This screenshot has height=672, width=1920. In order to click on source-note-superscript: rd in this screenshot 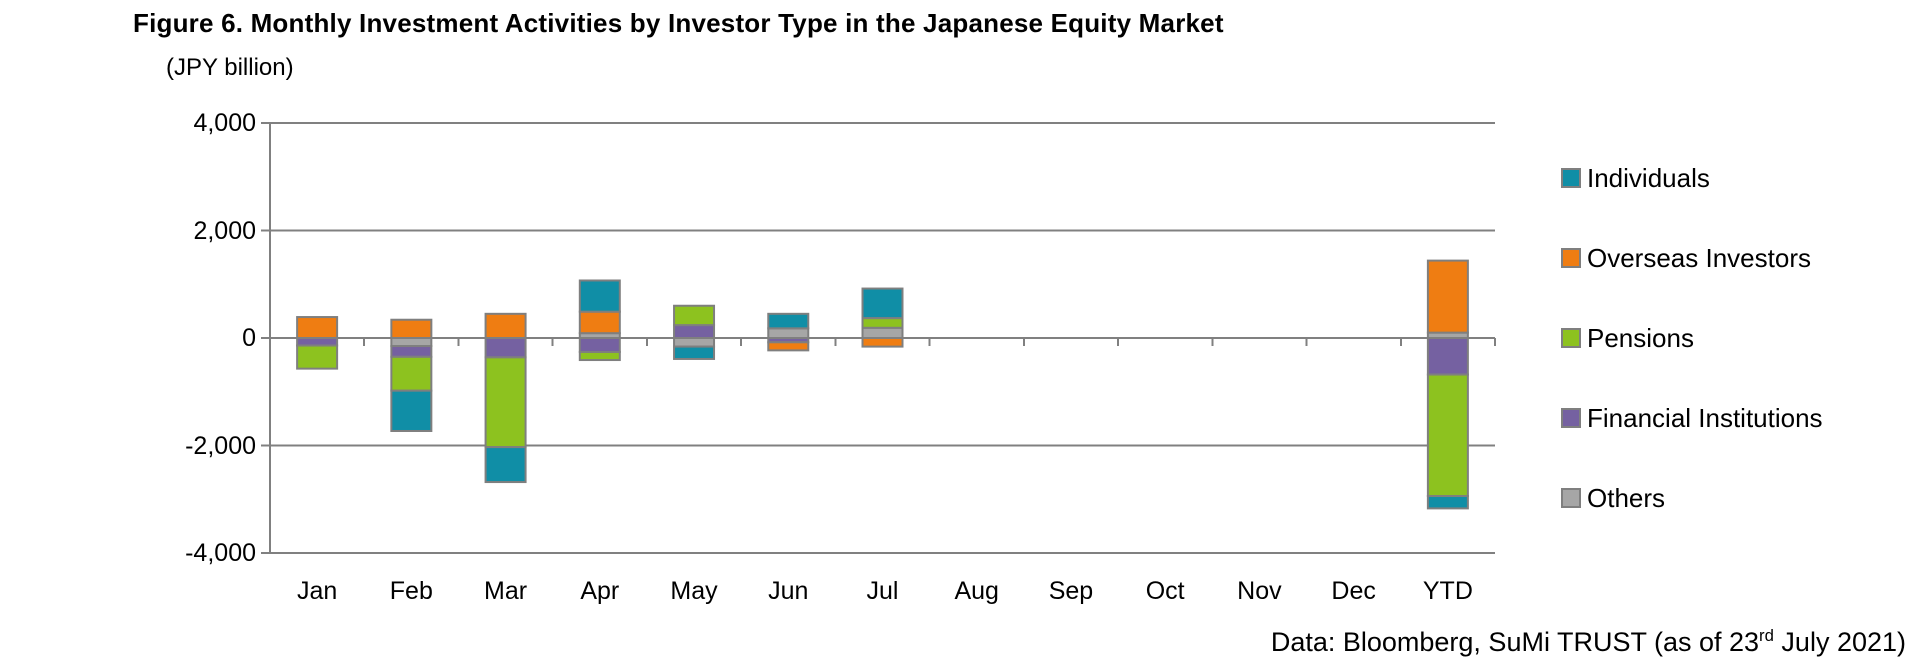, I will do `click(1766, 635)`.